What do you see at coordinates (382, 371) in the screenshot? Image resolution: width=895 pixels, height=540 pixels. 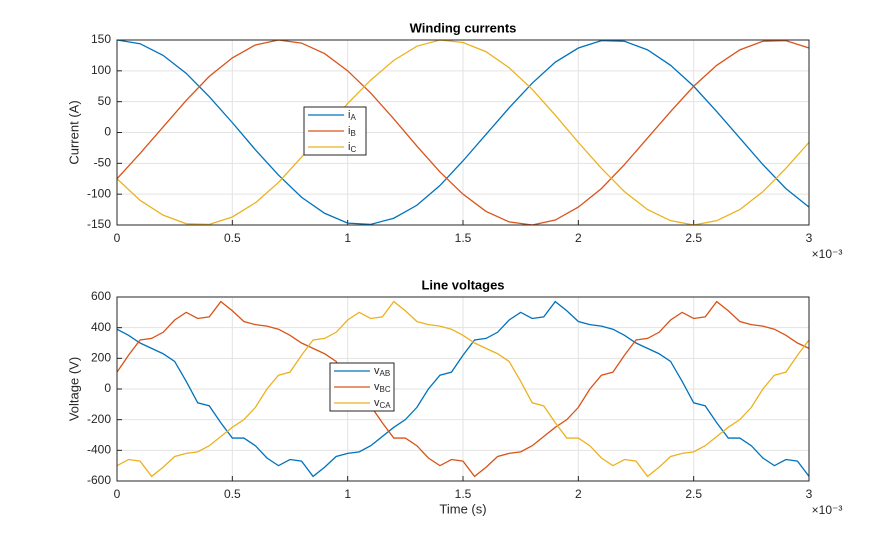 I see `legend-label: vAB` at bounding box center [382, 371].